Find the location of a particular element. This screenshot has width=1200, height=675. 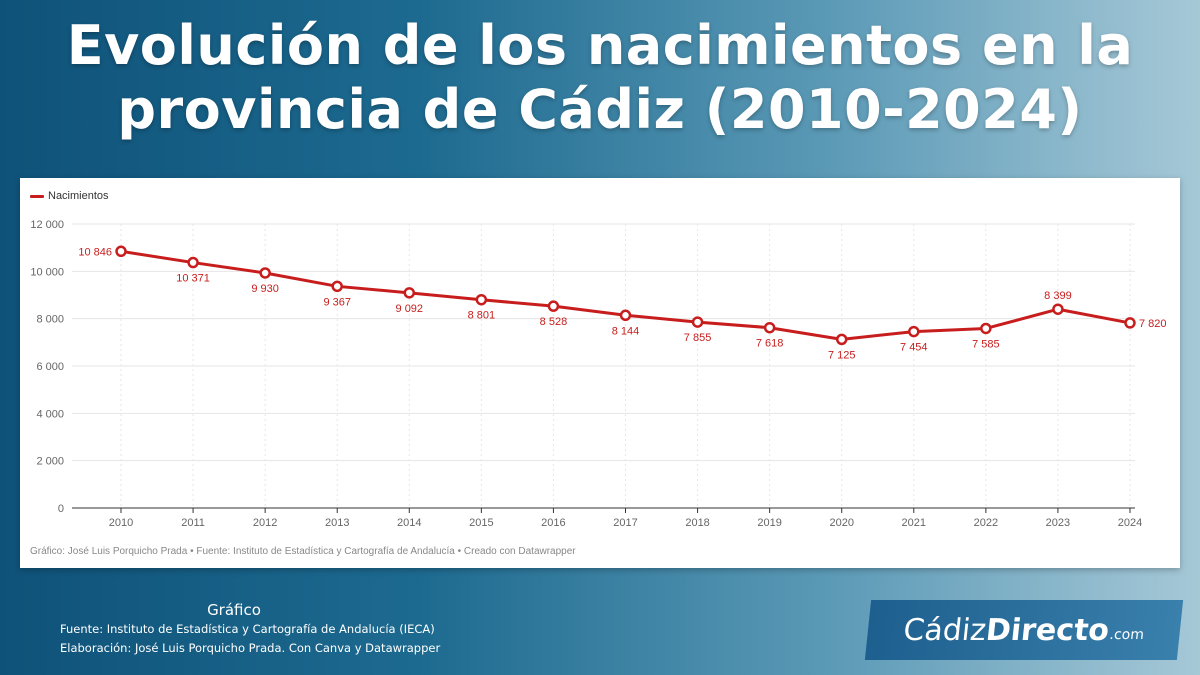

y-tick-label: 4 000 is located at coordinates (50, 414).